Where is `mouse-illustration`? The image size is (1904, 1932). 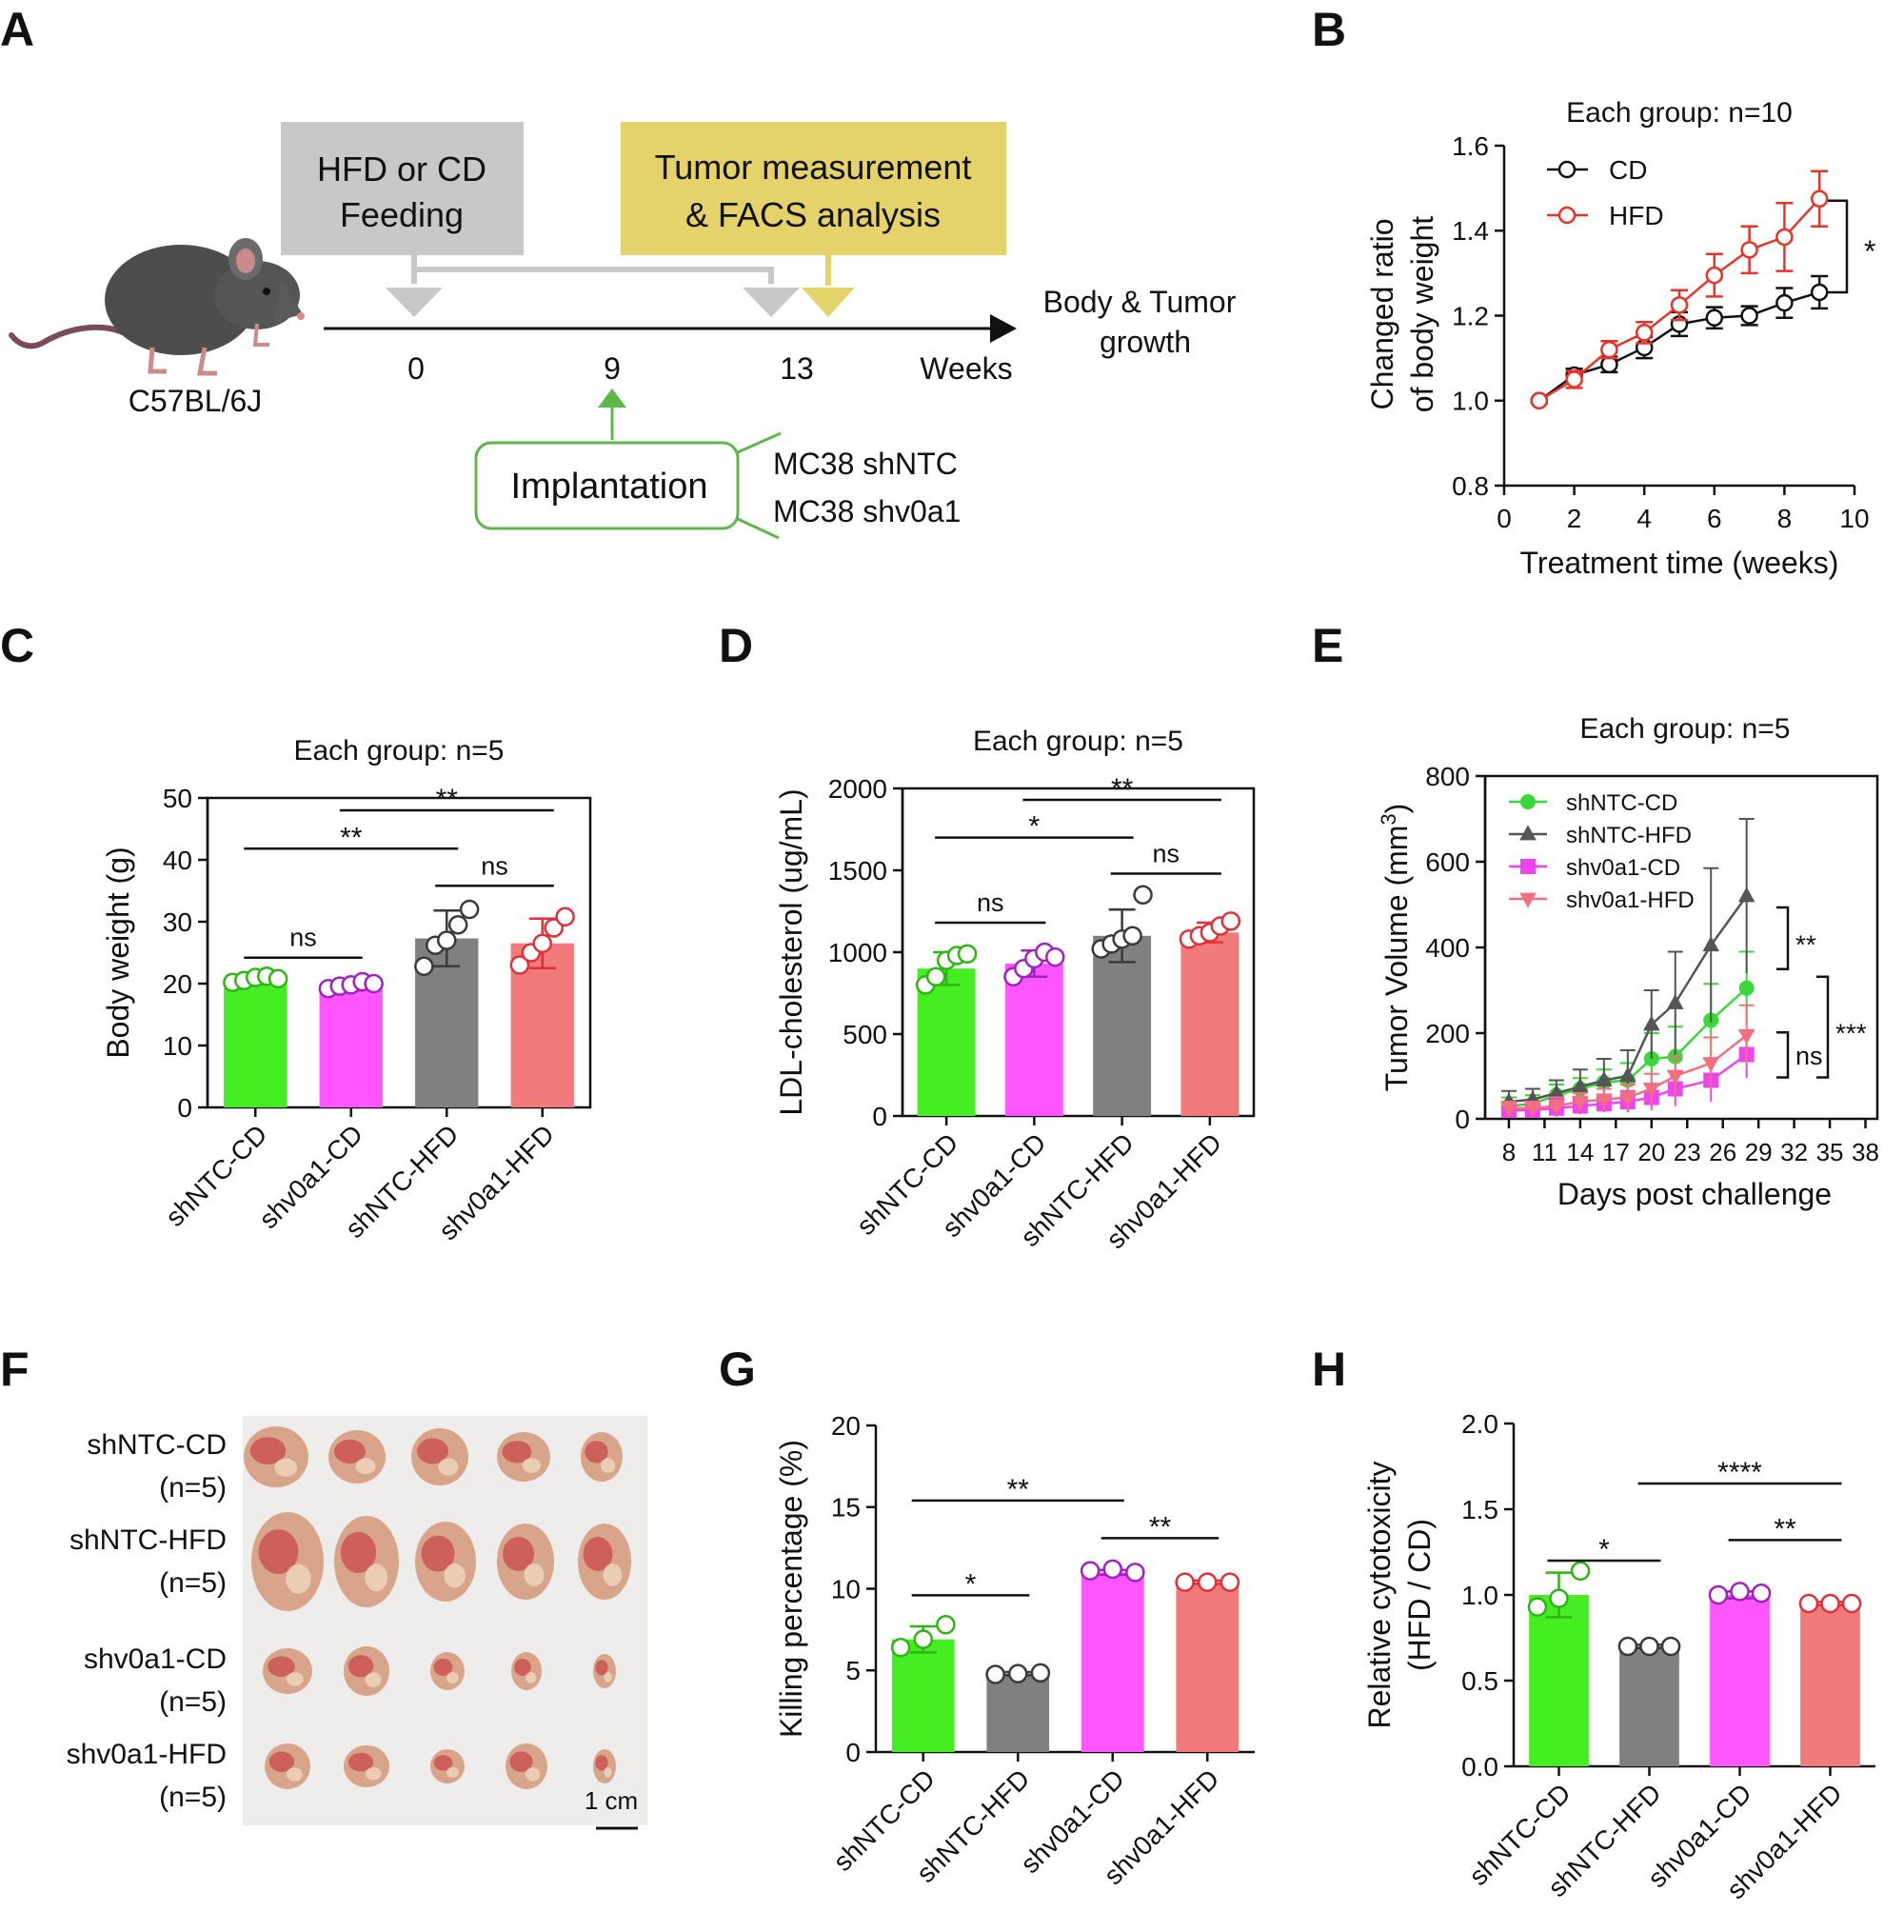
mouse-illustration is located at coordinates (157, 307).